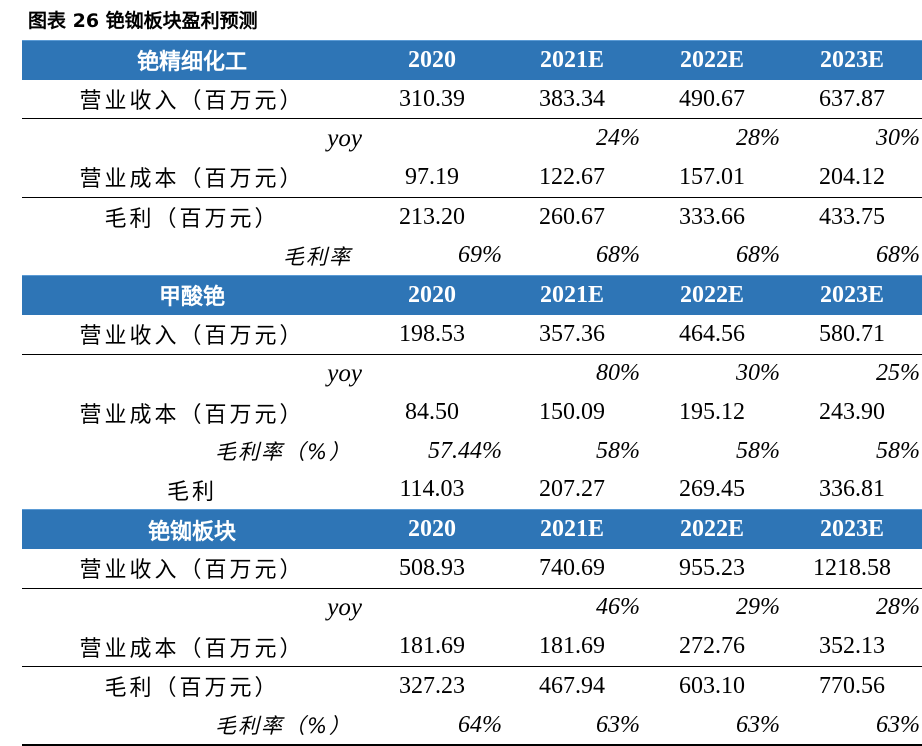 This screenshot has width=922, height=746. What do you see at coordinates (472, 608) in the screenshot?
I see `table-row: yoy 46% 29% 28%` at bounding box center [472, 608].